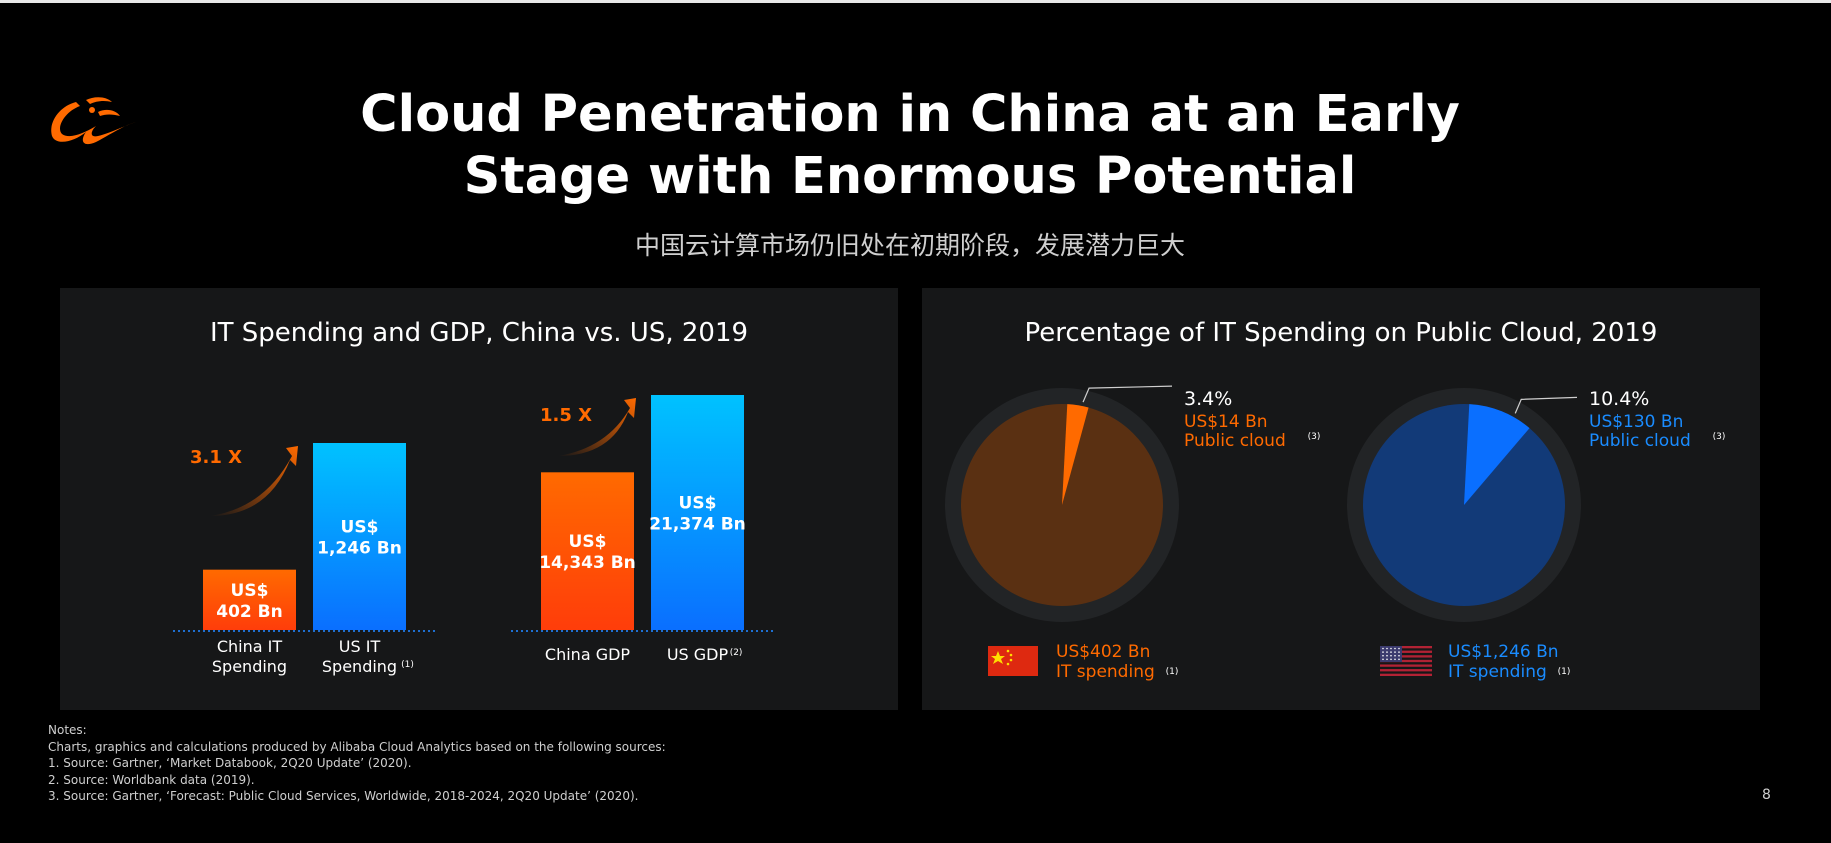  I want to click on pie-percent-label: 10.4%, so click(1619, 399).